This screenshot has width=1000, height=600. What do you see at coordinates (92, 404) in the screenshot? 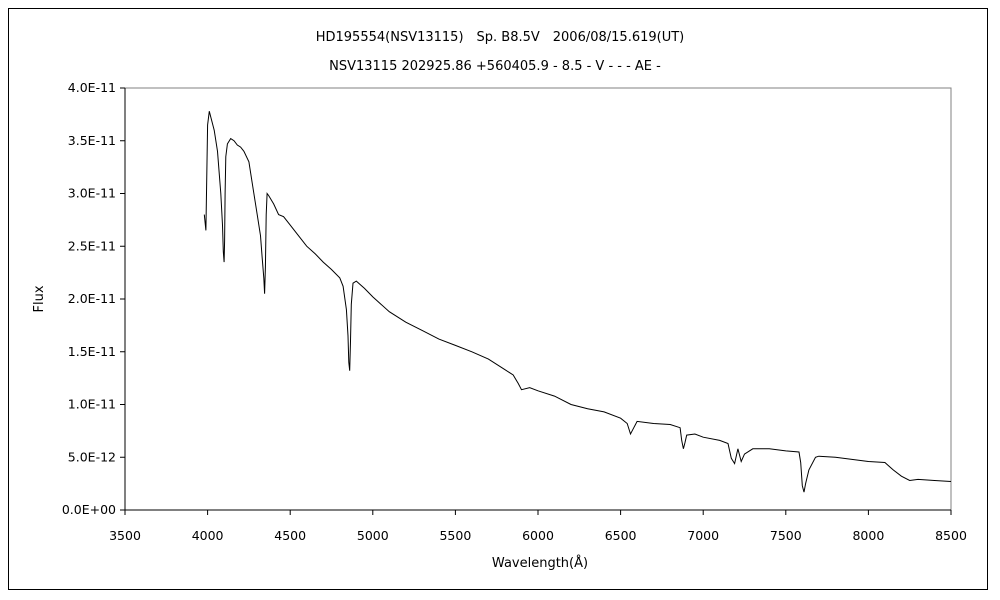
I see `y-tick-label: 1.0E-11` at bounding box center [92, 404].